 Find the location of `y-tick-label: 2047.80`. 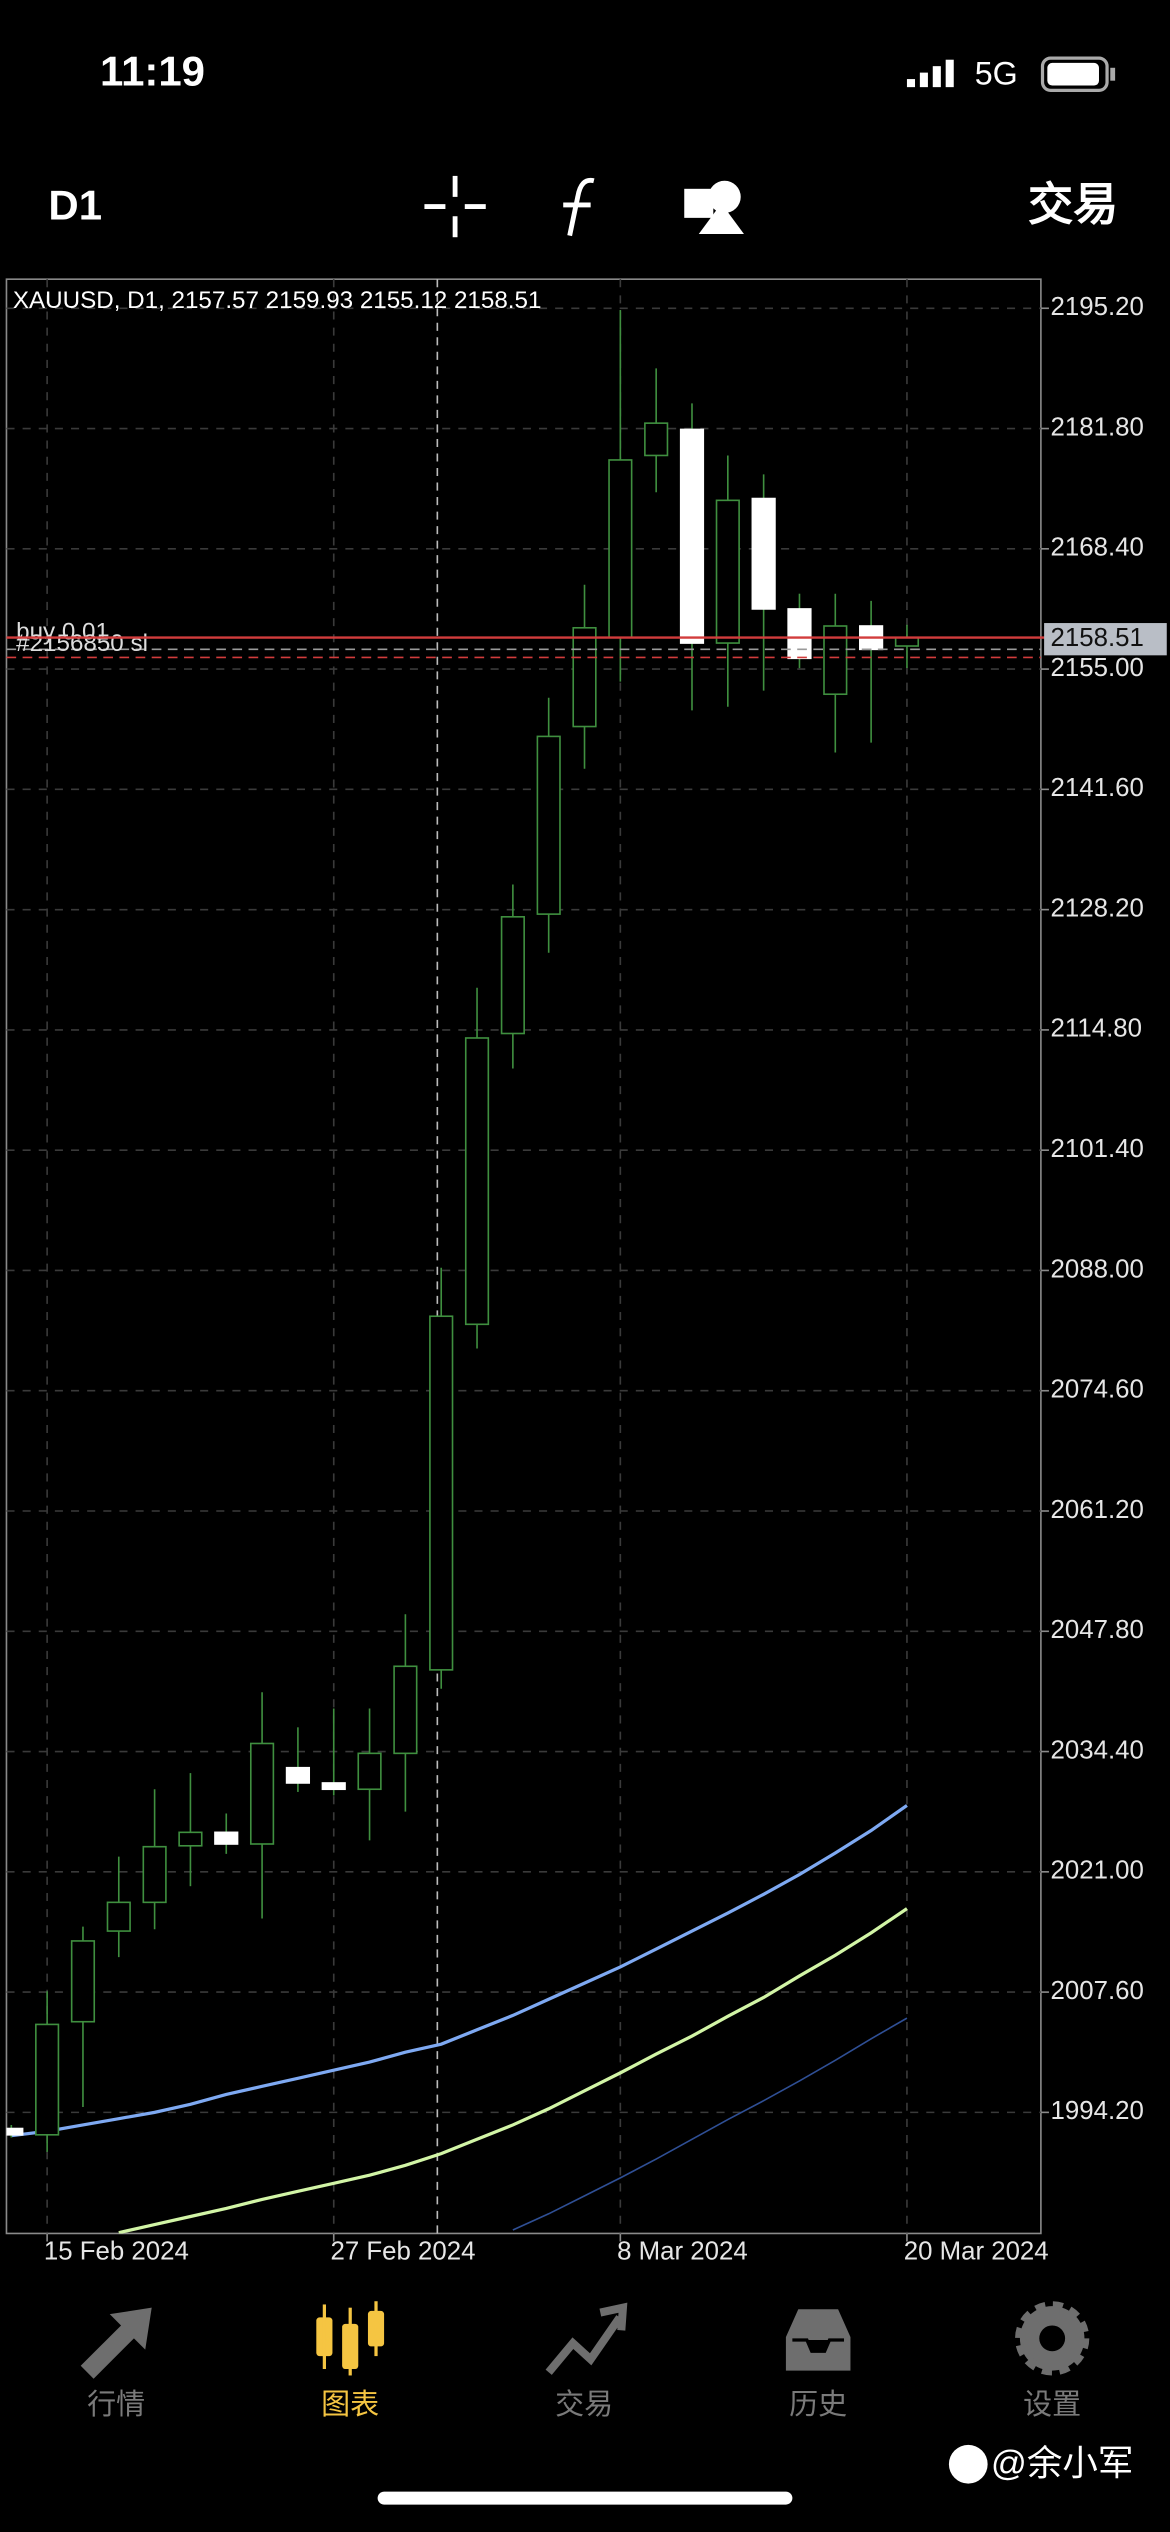

y-tick-label: 2047.80 is located at coordinates (1097, 1630).